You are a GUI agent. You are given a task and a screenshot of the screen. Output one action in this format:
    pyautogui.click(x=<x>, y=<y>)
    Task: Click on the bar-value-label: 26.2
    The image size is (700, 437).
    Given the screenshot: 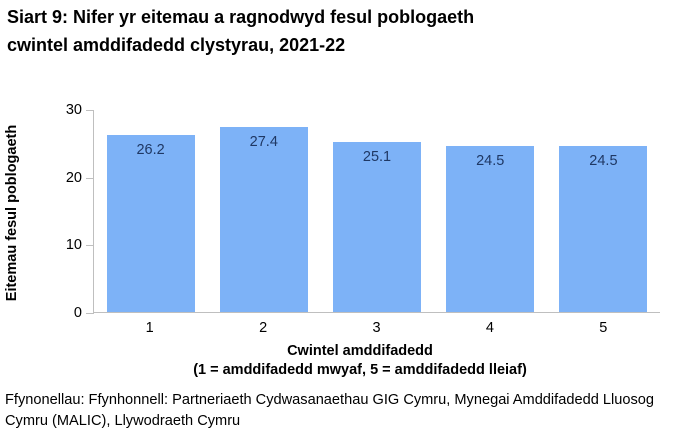 What is the action you would take?
    pyautogui.click(x=150, y=149)
    